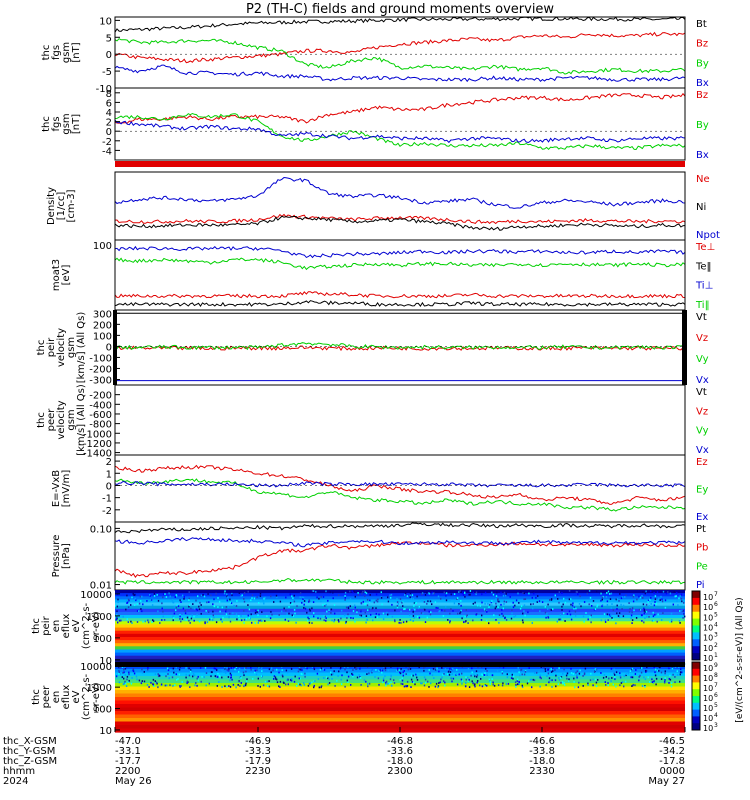 Image resolution: width=750 pixels, height=800 pixels. I want to click on y-axis-label: sr-eV), so click(96, 696).